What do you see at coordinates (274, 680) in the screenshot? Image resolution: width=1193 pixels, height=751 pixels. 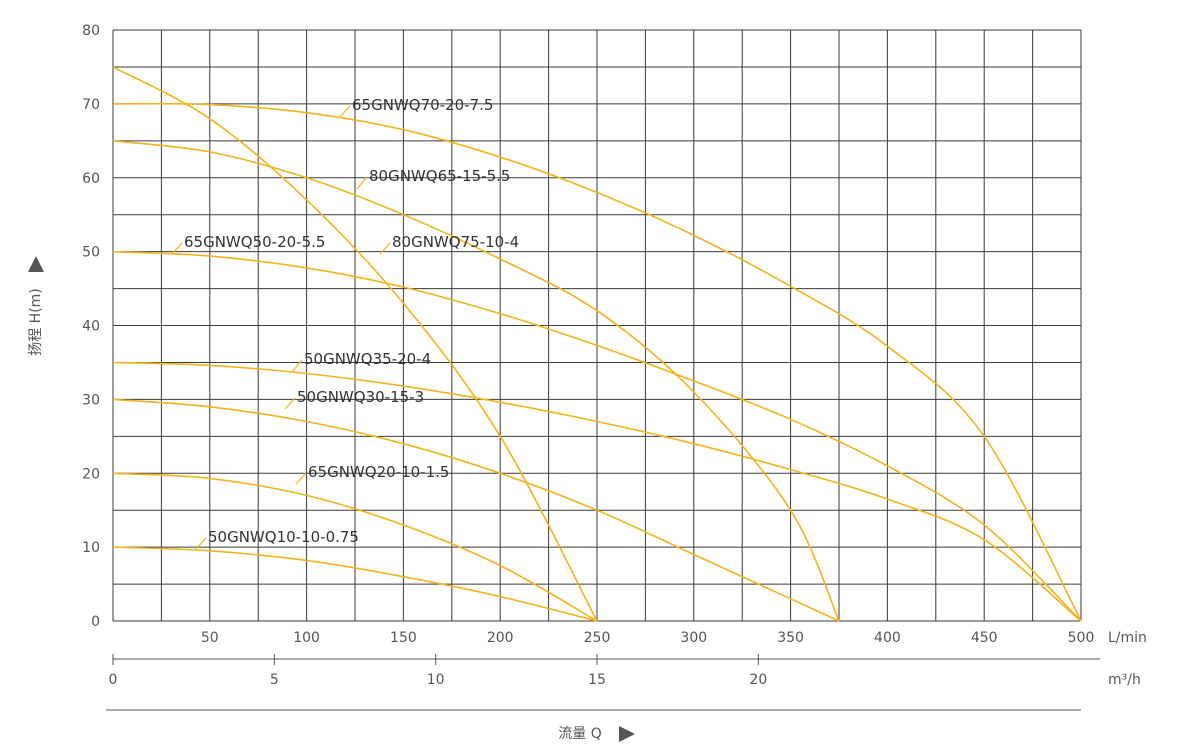 I see `x-tick-label-secondary: 5` at bounding box center [274, 680].